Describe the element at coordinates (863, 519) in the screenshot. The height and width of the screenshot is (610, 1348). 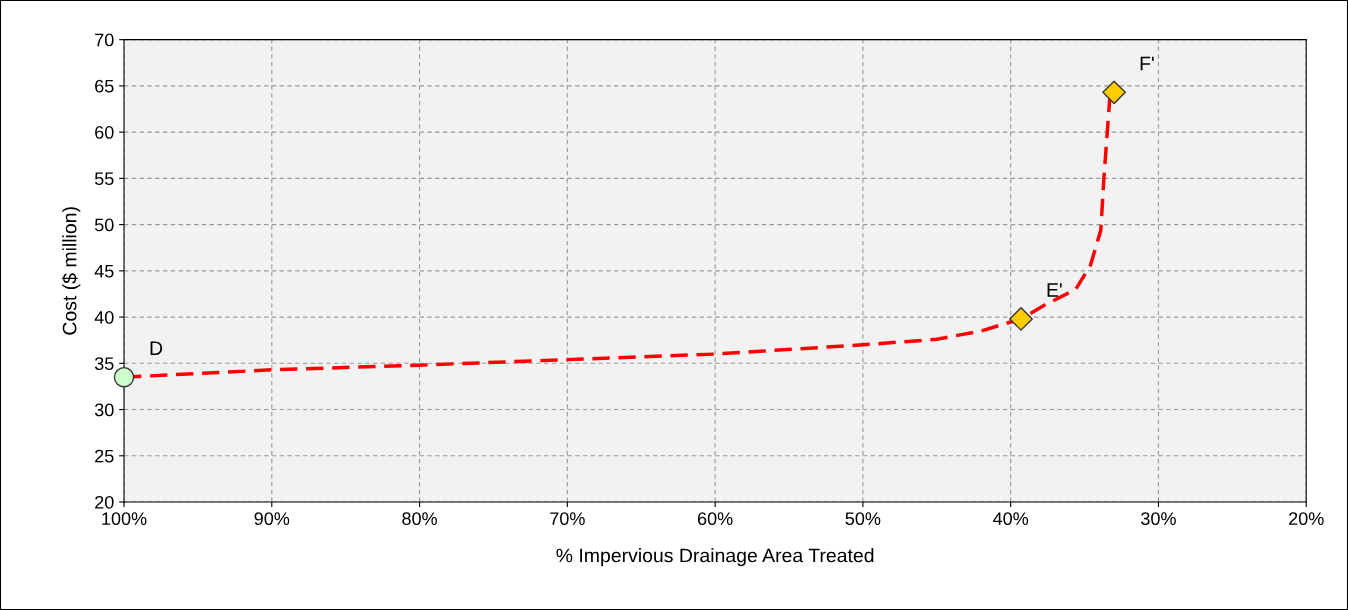
I see `x-tick-label: 50%` at that location.